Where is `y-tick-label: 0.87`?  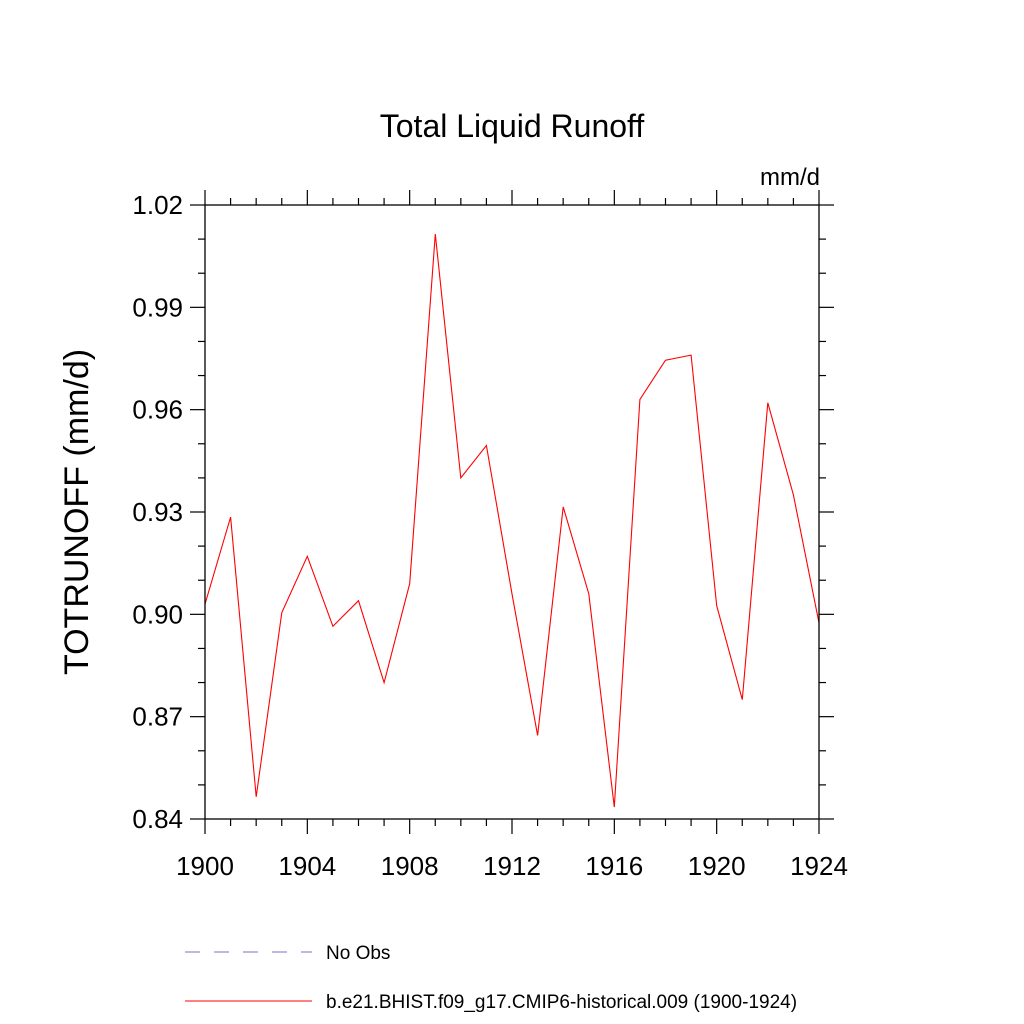 y-tick-label: 0.87 is located at coordinates (157, 717).